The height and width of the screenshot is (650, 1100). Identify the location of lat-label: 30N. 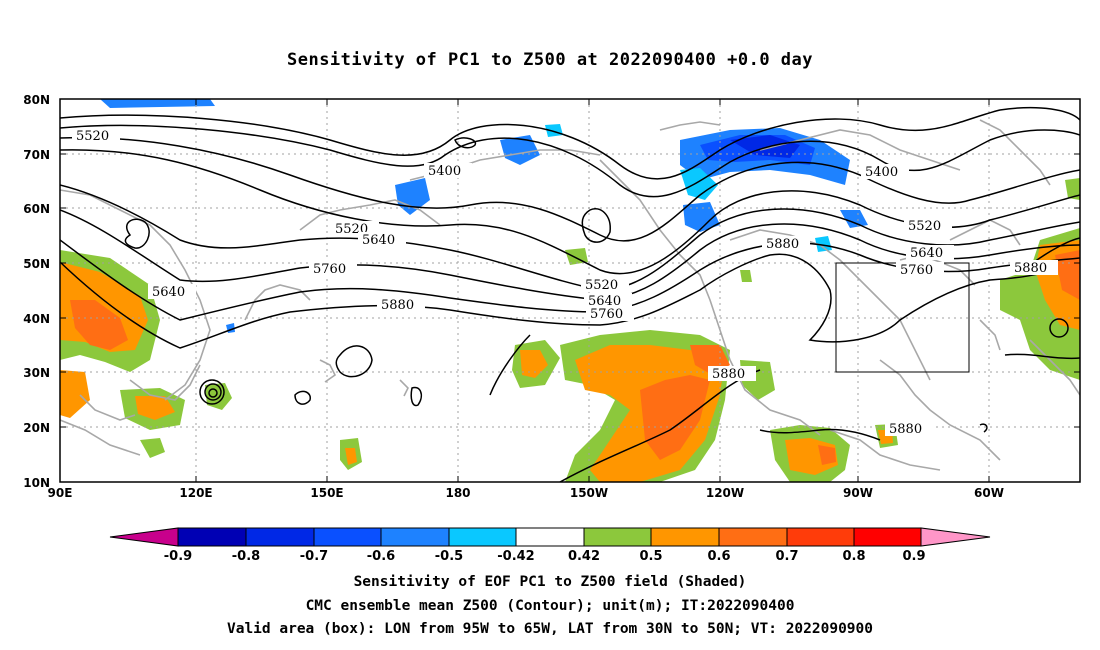
(36, 373).